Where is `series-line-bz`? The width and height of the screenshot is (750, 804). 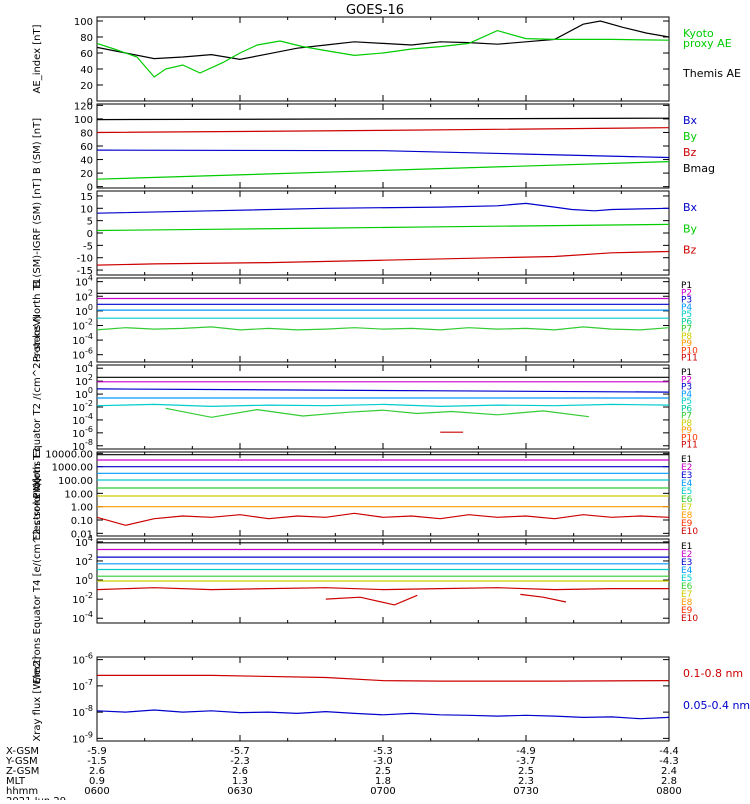 series-line-bz is located at coordinates (383, 258).